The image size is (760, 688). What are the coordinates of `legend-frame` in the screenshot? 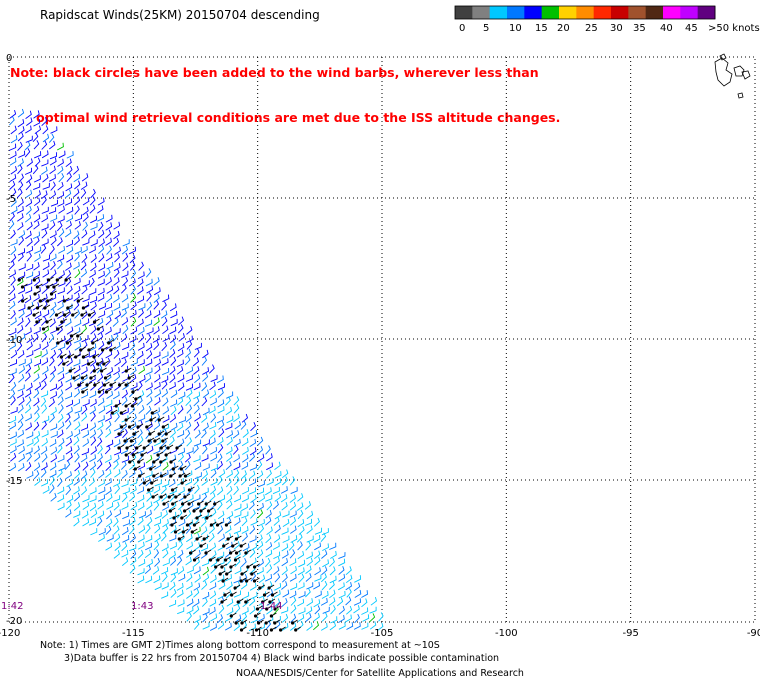 It's located at (585, 12).